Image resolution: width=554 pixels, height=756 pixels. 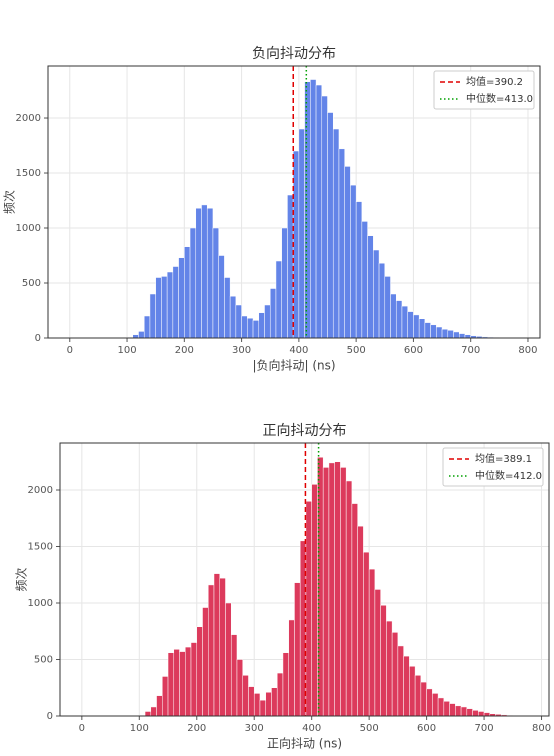 What do you see at coordinates (494, 81) in the screenshot?
I see `legend-label: 均值=390.2` at bounding box center [494, 81].